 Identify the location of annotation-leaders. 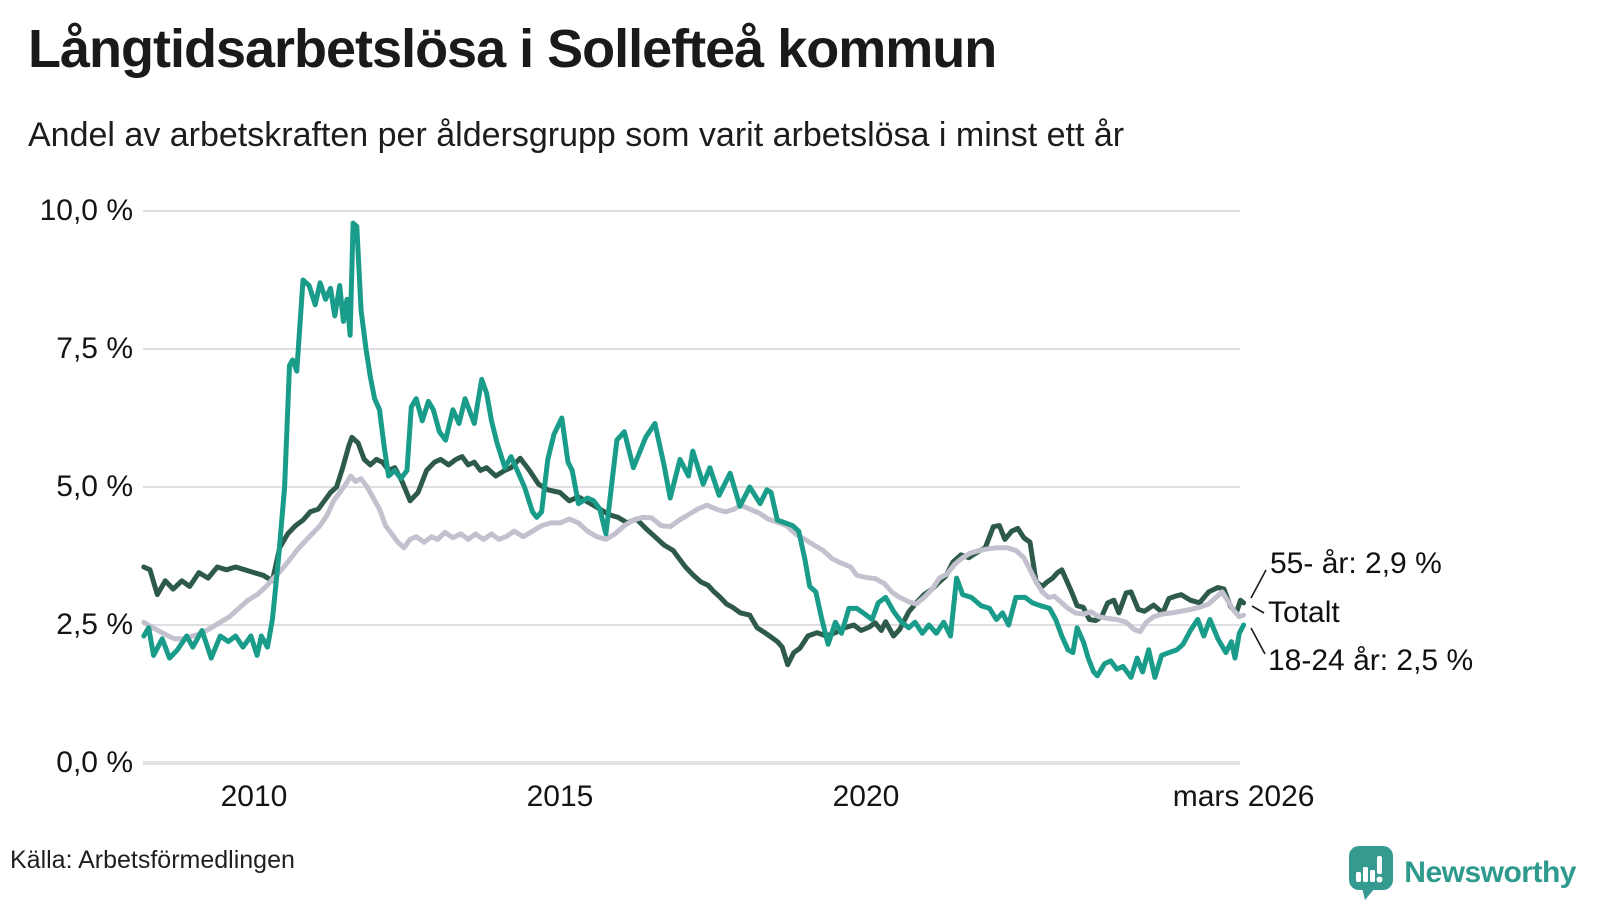
(1258, 612).